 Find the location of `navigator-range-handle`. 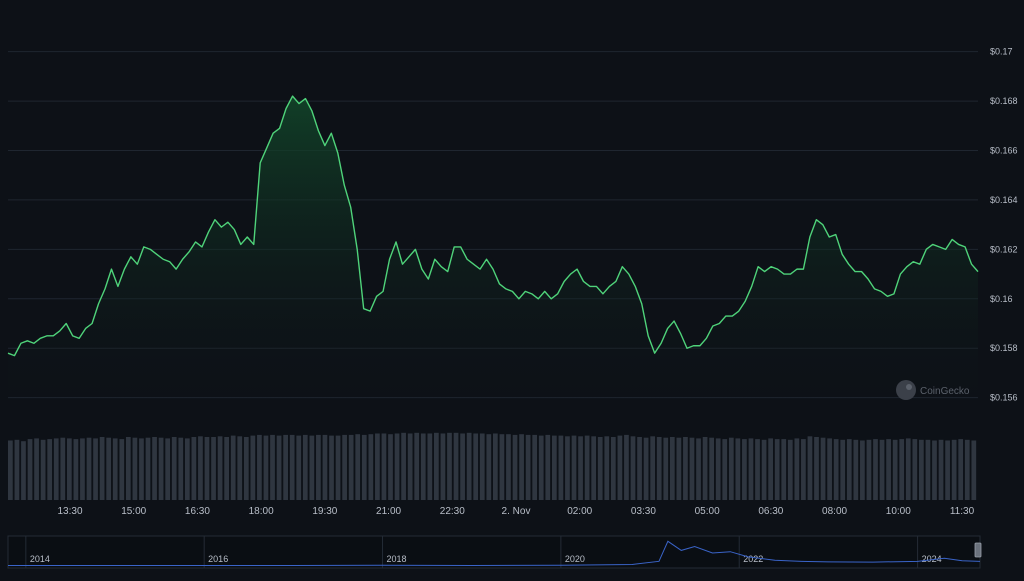

navigator-range-handle is located at coordinates (978, 550).